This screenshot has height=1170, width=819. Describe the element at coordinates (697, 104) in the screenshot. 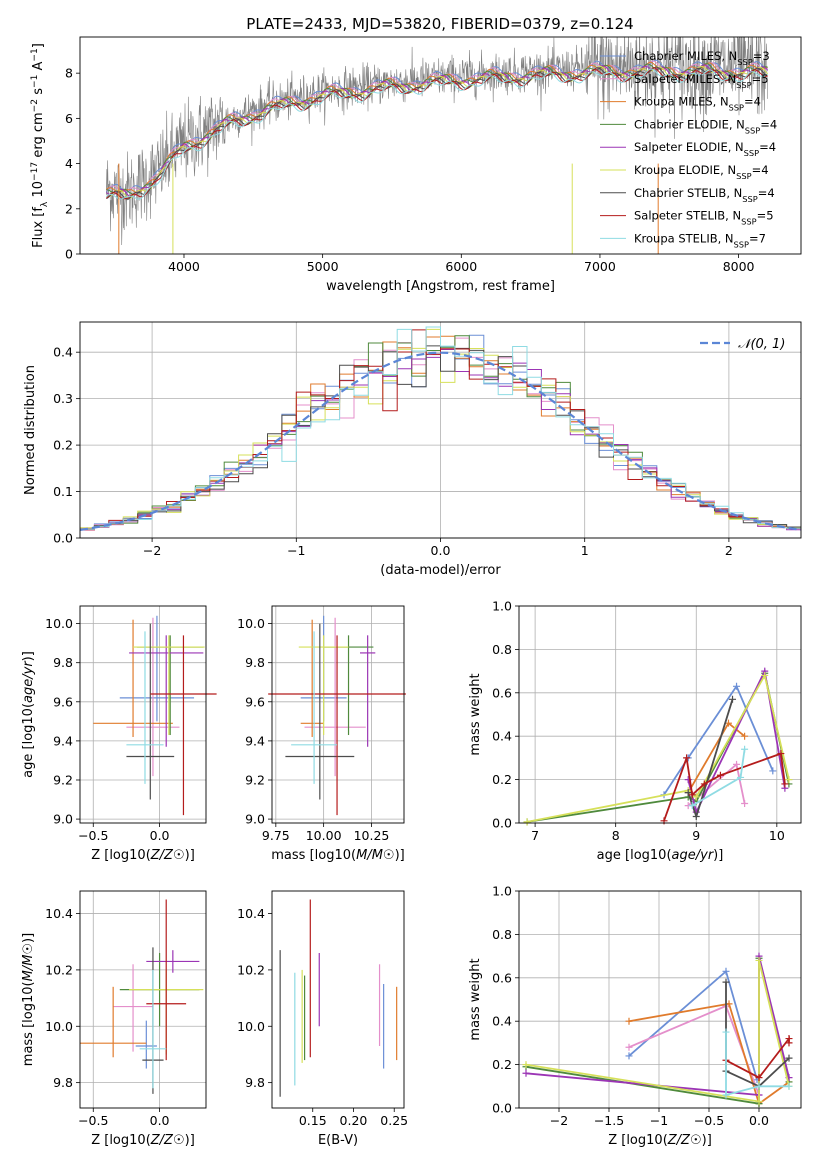

I see `legend-label: Kroupa MILES, NSSP=4` at that location.